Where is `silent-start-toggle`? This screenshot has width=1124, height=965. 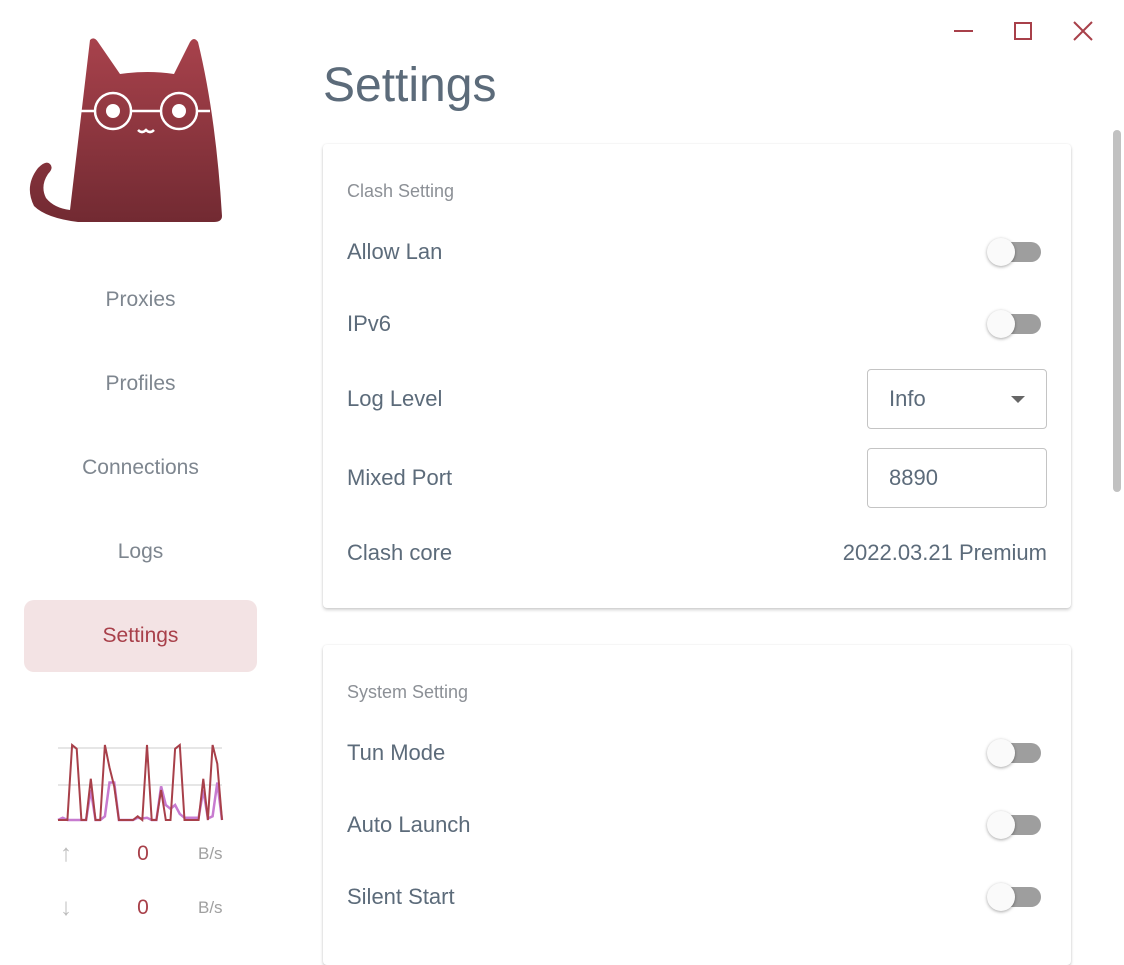 silent-start-toggle is located at coordinates (1016, 897).